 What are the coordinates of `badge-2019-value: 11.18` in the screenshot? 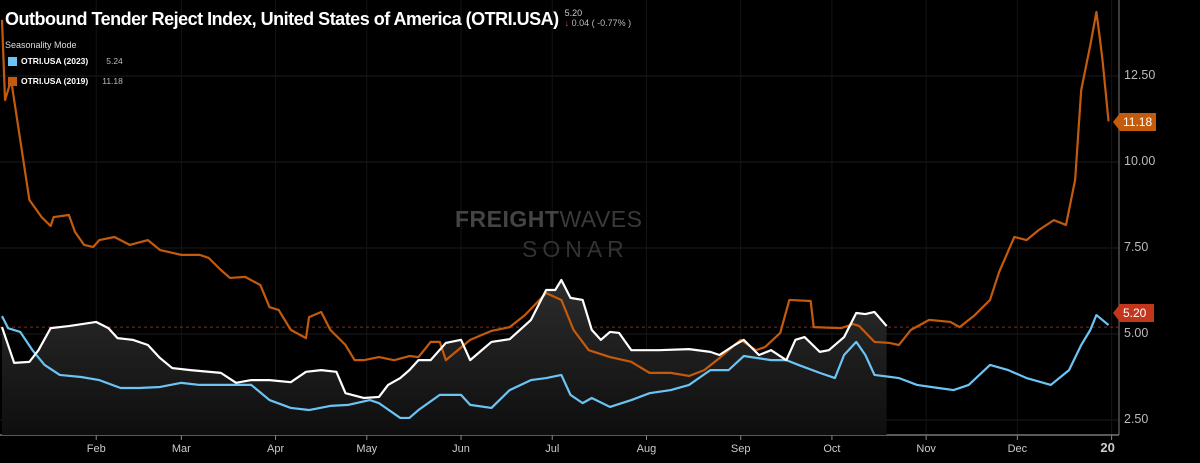 It's located at (1134, 122).